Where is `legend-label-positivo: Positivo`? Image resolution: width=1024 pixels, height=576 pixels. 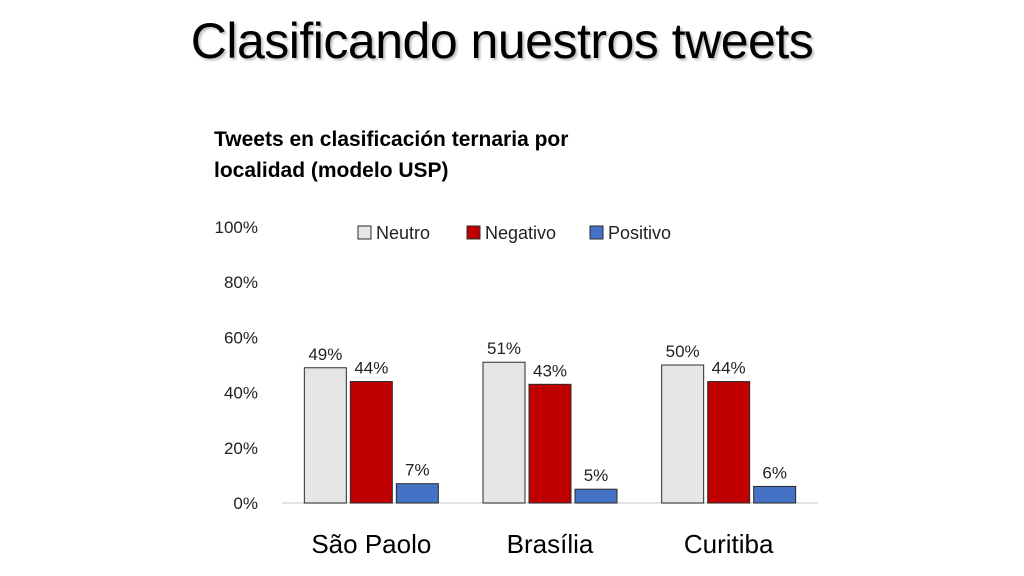 legend-label-positivo: Positivo is located at coordinates (639, 233).